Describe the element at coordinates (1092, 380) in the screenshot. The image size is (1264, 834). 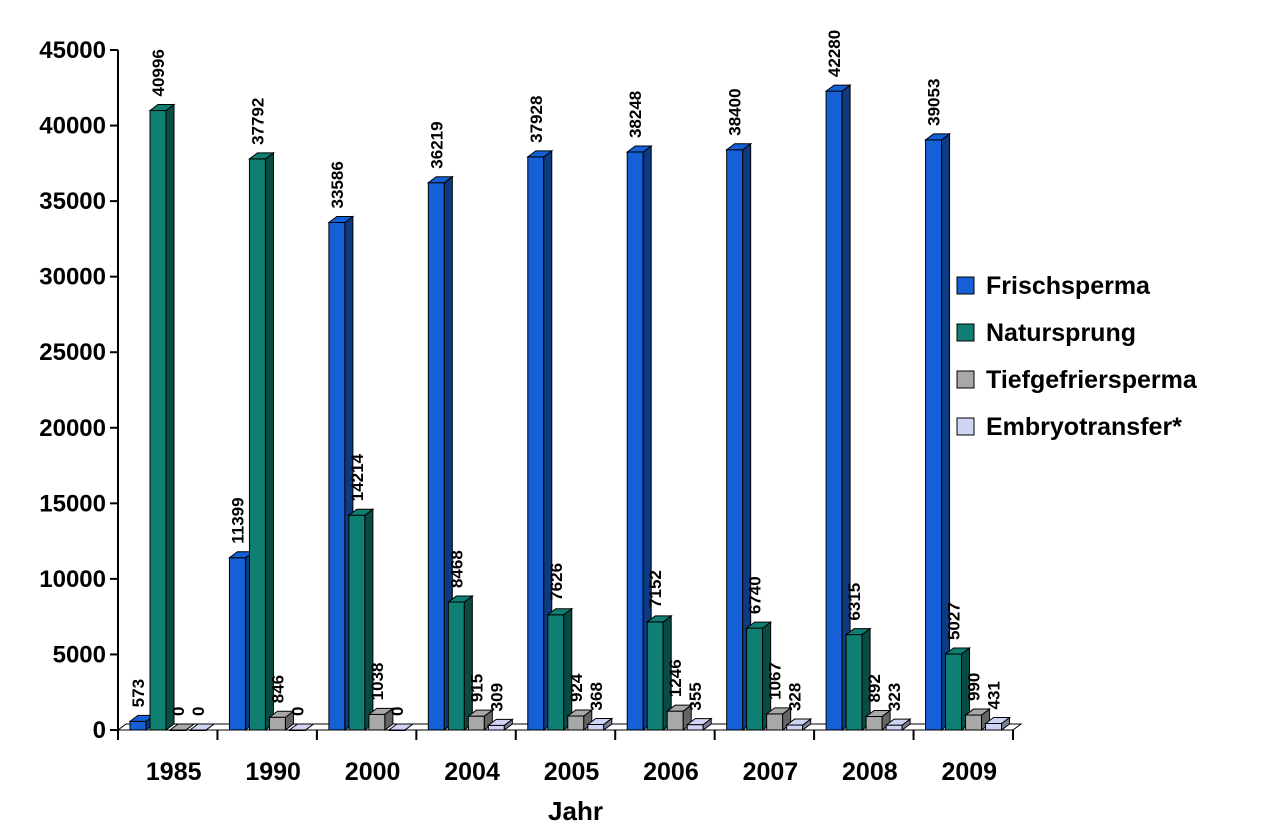
I see `legend-label: Tiefgefriersperma` at that location.